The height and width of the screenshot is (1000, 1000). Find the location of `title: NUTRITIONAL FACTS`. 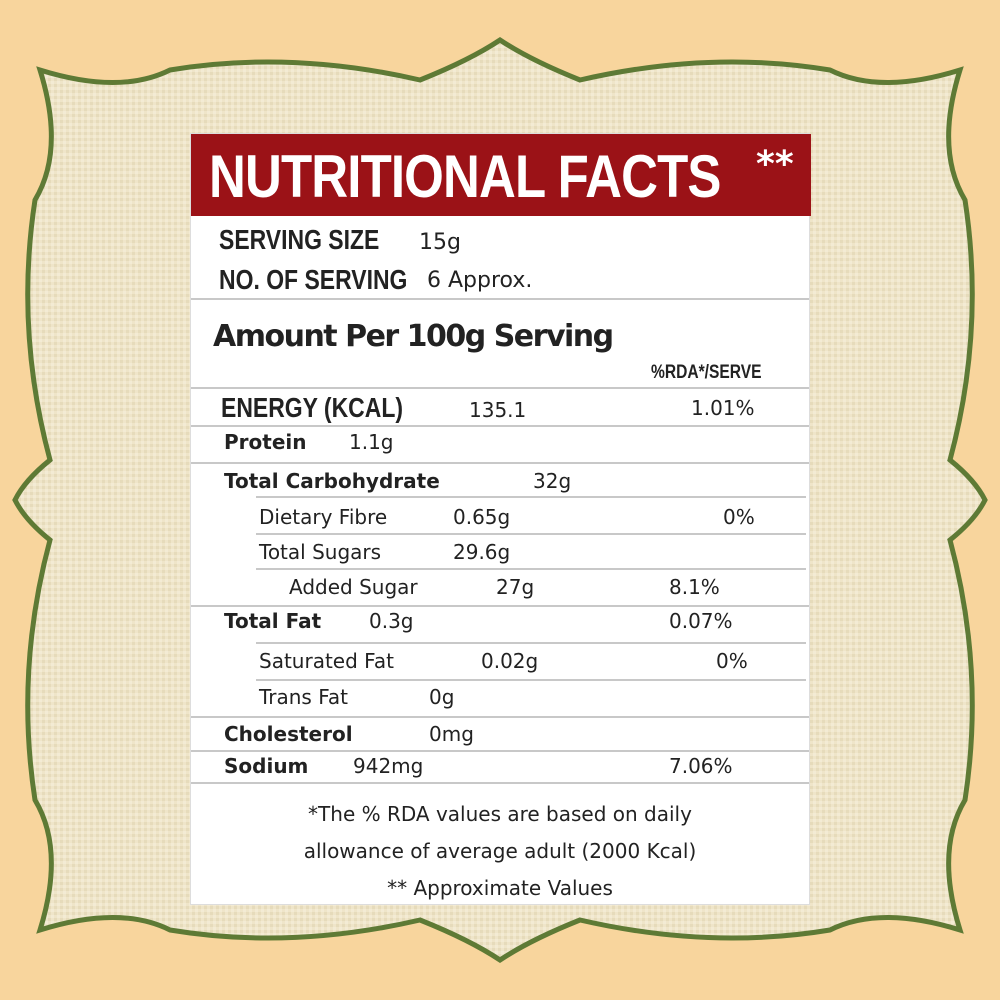

title: NUTRITIONAL FACTS is located at coordinates (465, 176).